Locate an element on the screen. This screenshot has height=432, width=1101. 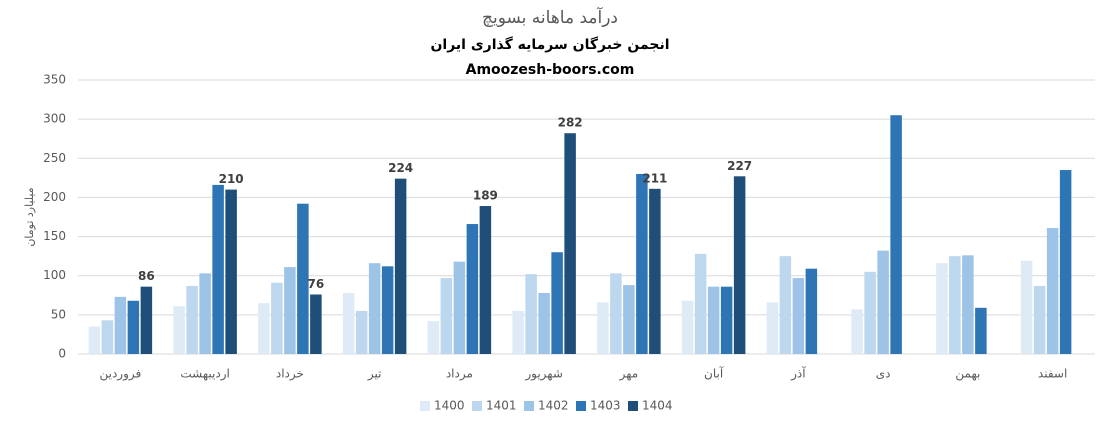
data-label: 210 is located at coordinates (231, 179).